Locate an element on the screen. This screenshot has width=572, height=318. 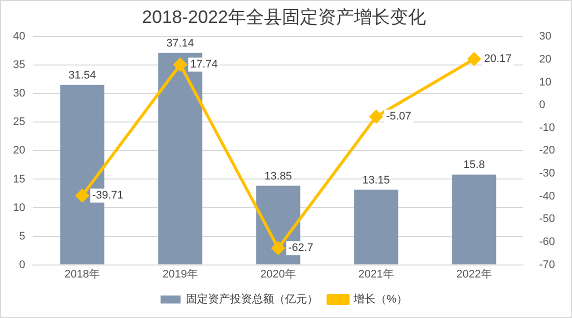
y-tick-label: 15 is located at coordinates (19, 179).